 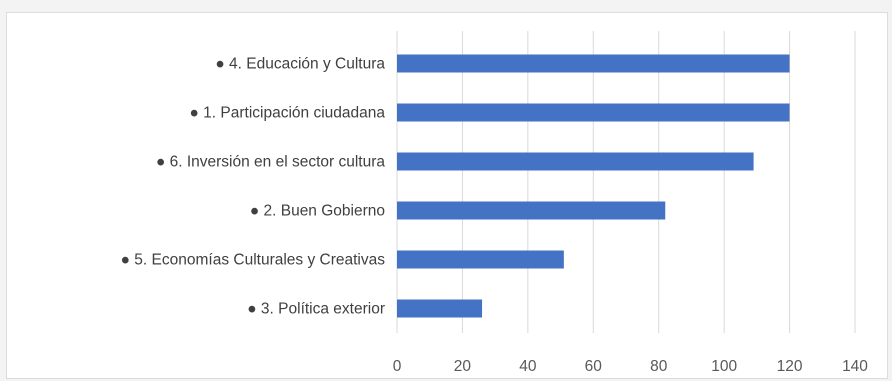 I want to click on category-label: ● 5. Economías Culturales y Creativas, so click(x=253, y=260).